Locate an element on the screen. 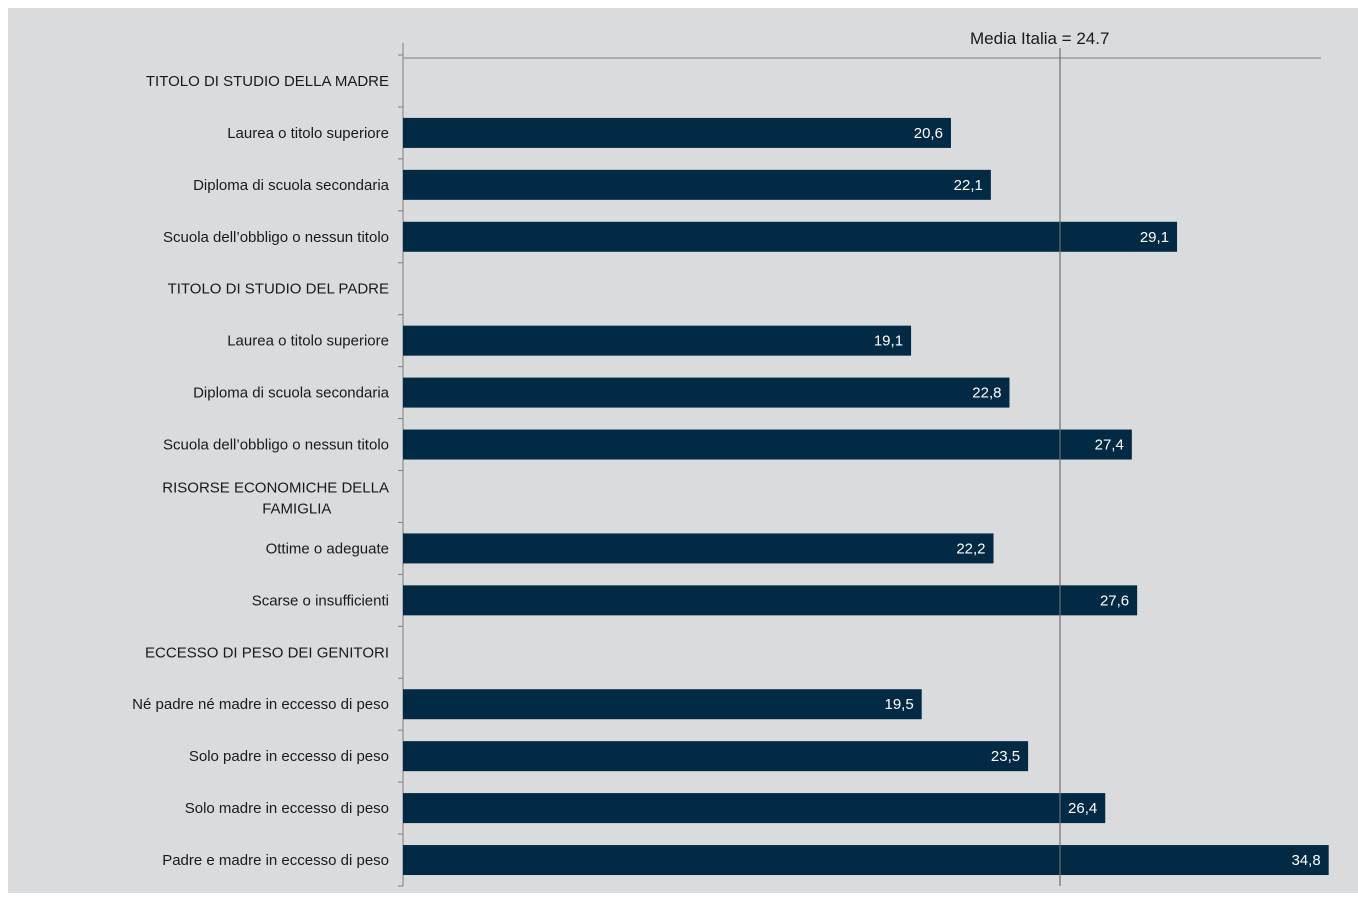 This screenshot has width=1358, height=898. section-header-label: TITOLO DI STUDIO DELLA MADRE is located at coordinates (267, 81).